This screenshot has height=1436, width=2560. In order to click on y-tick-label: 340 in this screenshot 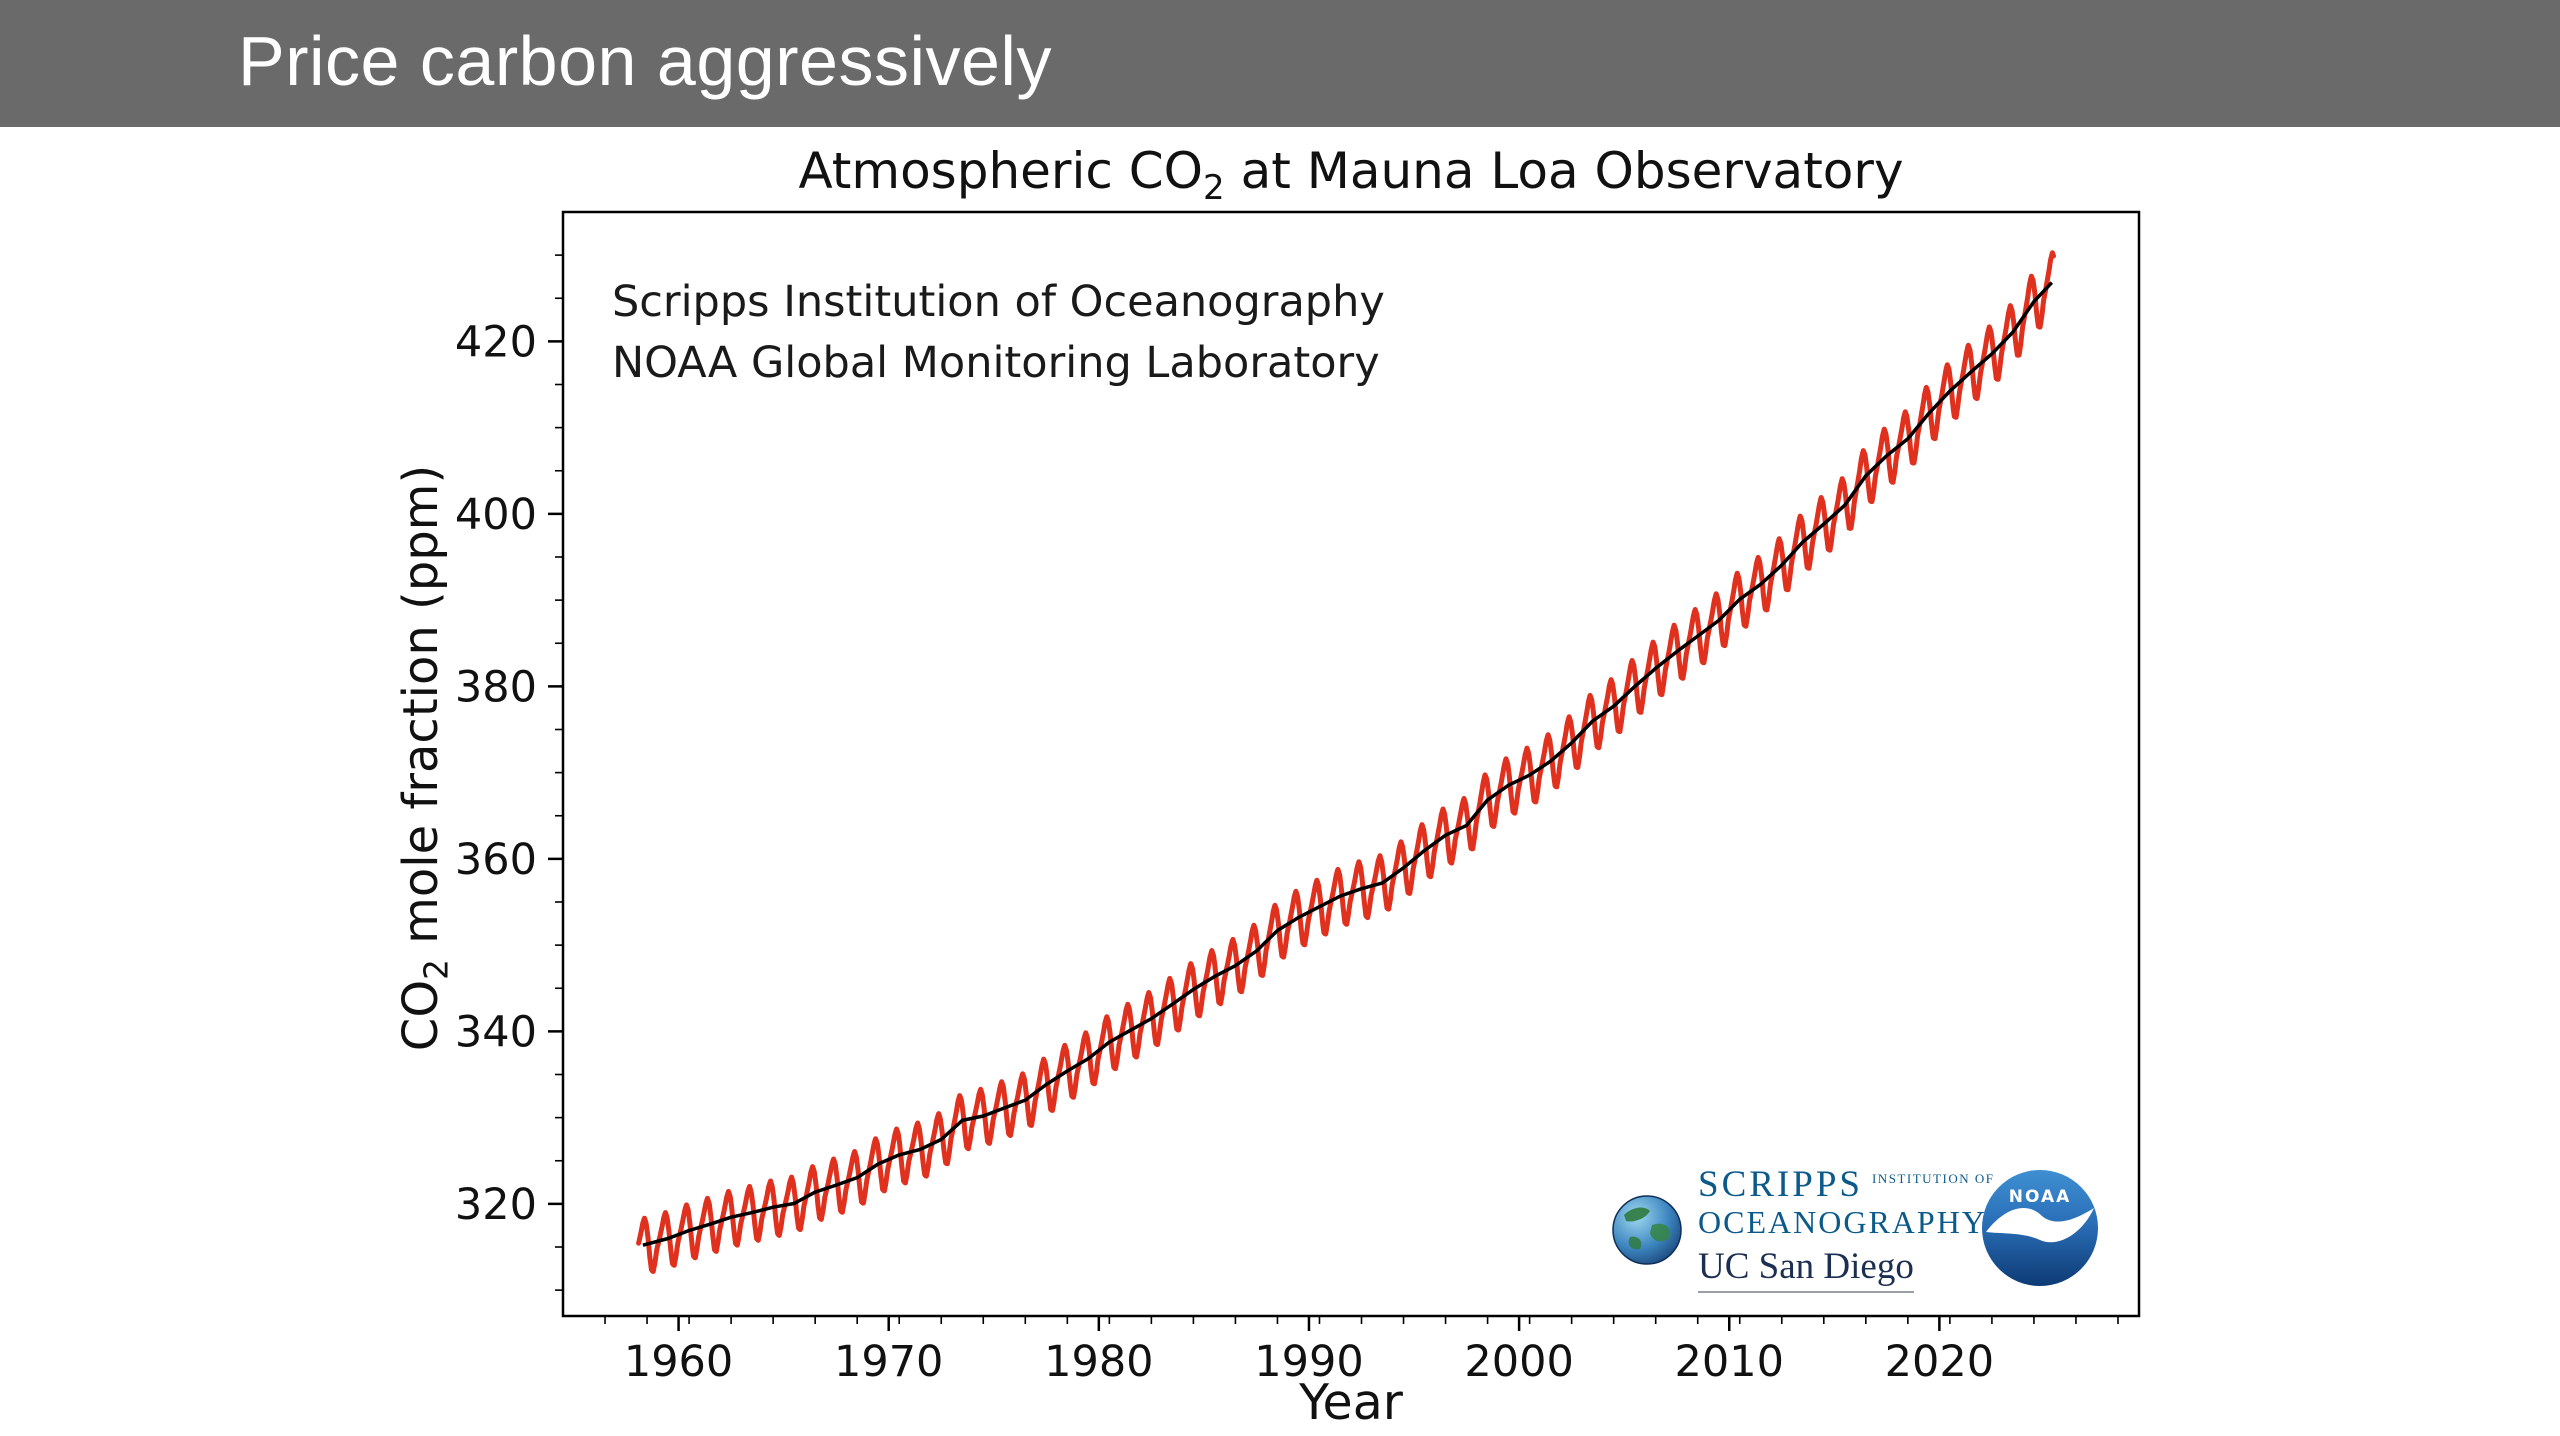, I will do `click(496, 1032)`.